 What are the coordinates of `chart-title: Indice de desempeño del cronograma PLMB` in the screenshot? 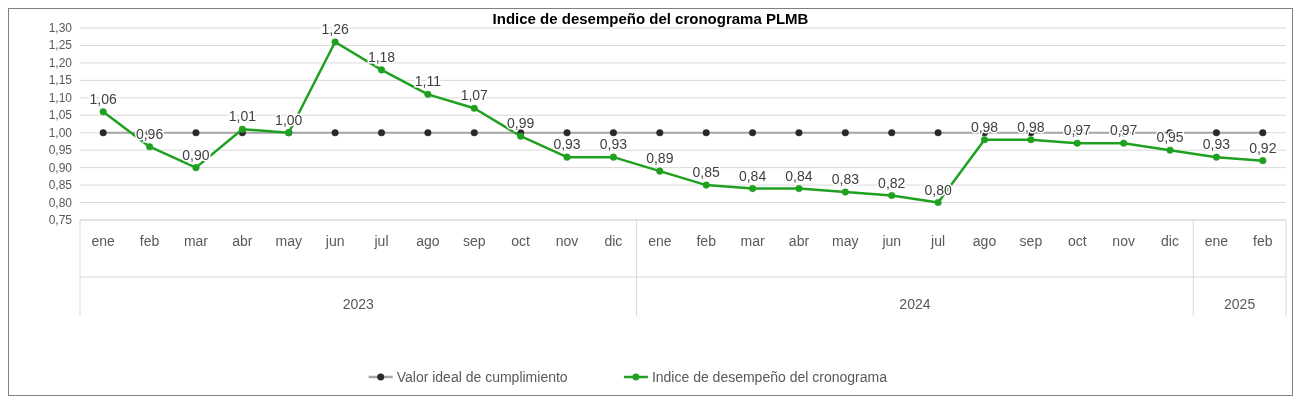 It's located at (650, 18).